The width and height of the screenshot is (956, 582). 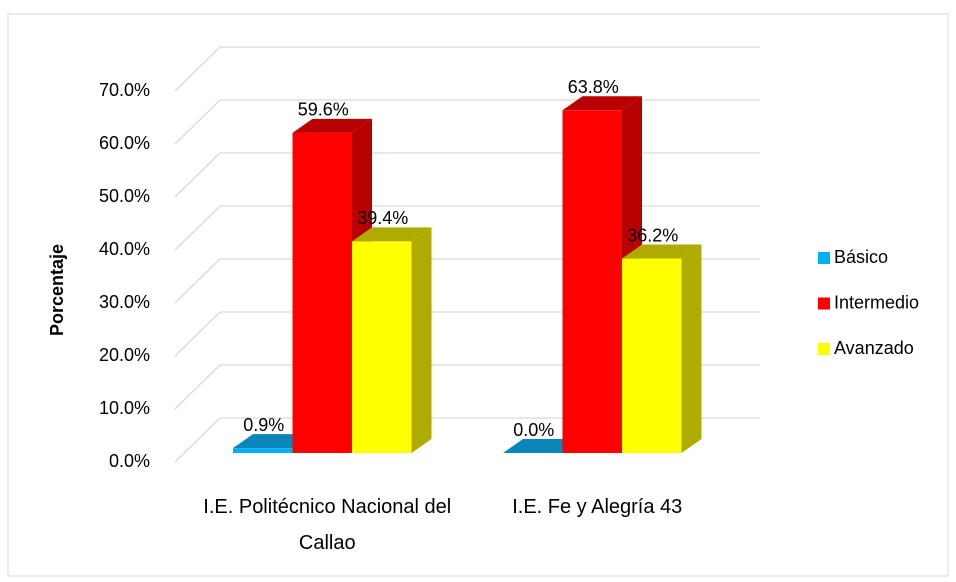 I want to click on data-label: 0.9%, so click(x=263, y=425).